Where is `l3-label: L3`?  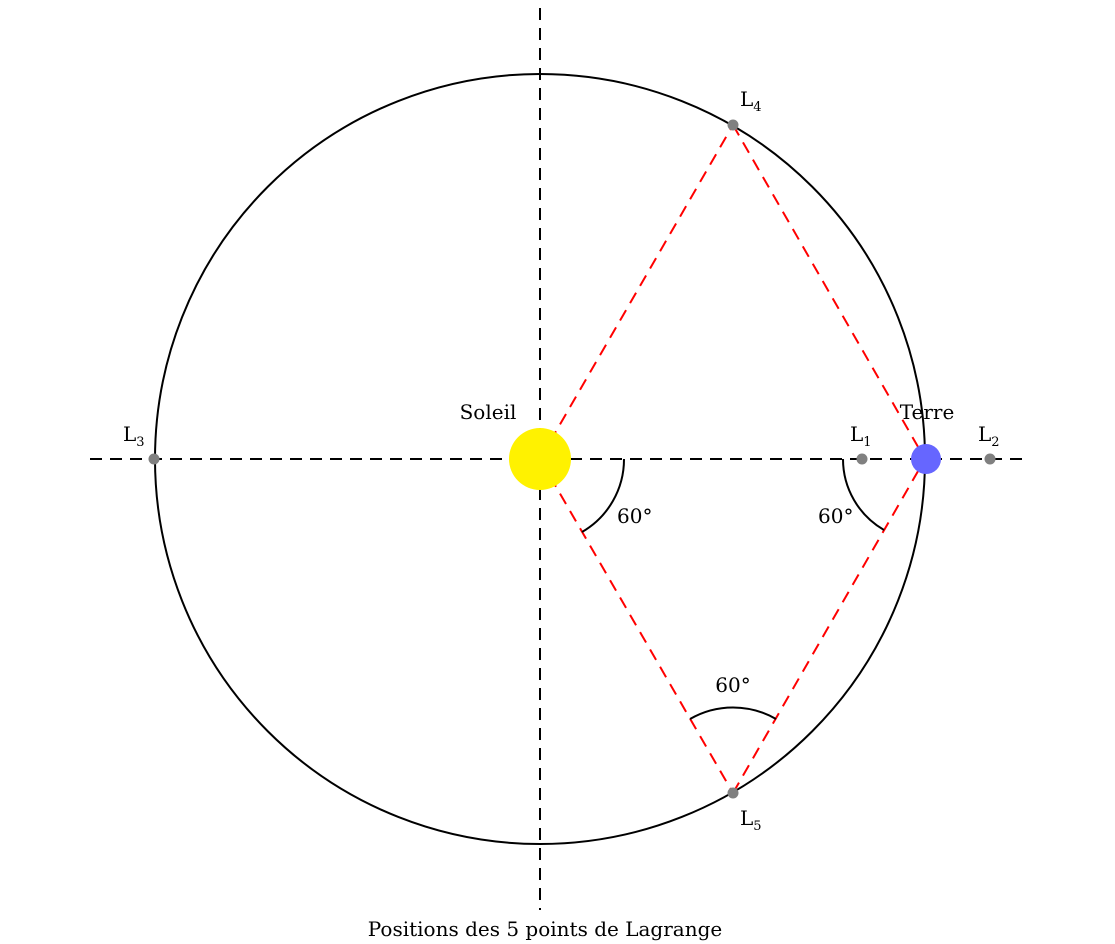
l3-label: L3 is located at coordinates (134, 436).